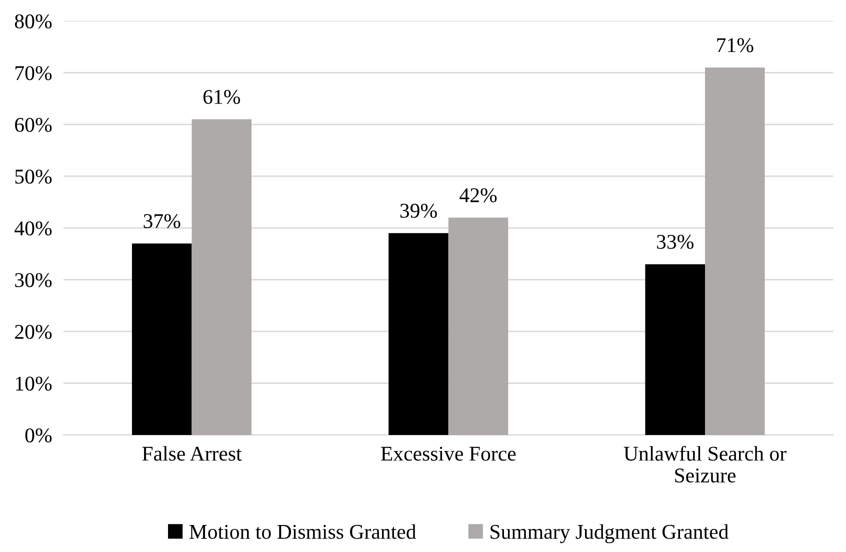 The width and height of the screenshot is (846, 552). I want to click on data-label: 42%, so click(478, 195).